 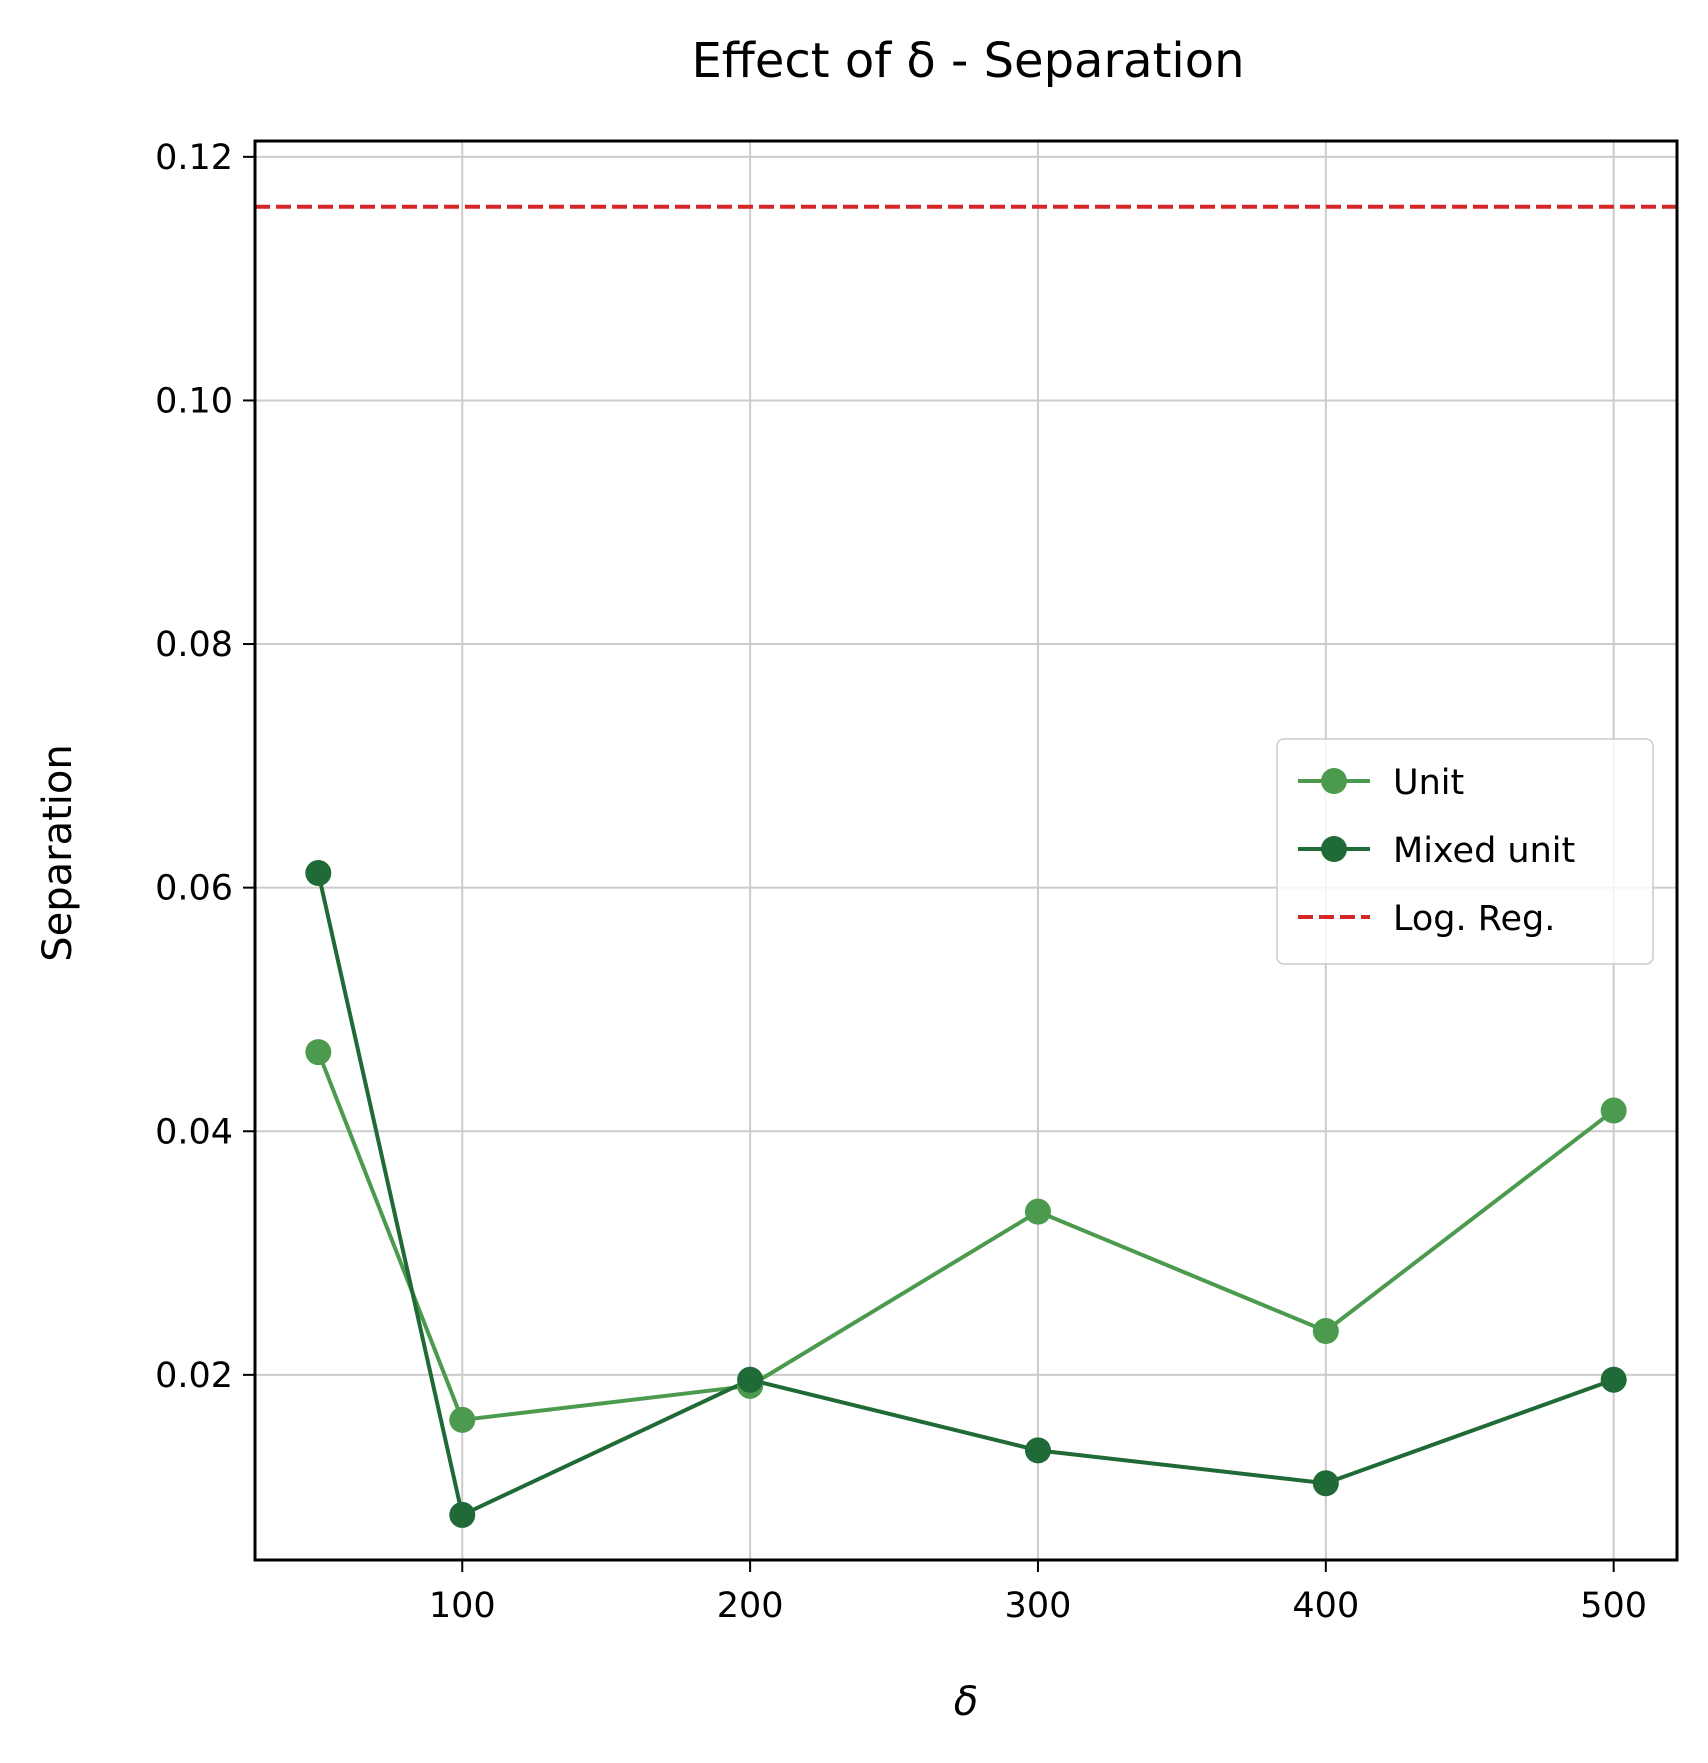 I want to click on y-tick-label: 0.02, so click(x=194, y=1376).